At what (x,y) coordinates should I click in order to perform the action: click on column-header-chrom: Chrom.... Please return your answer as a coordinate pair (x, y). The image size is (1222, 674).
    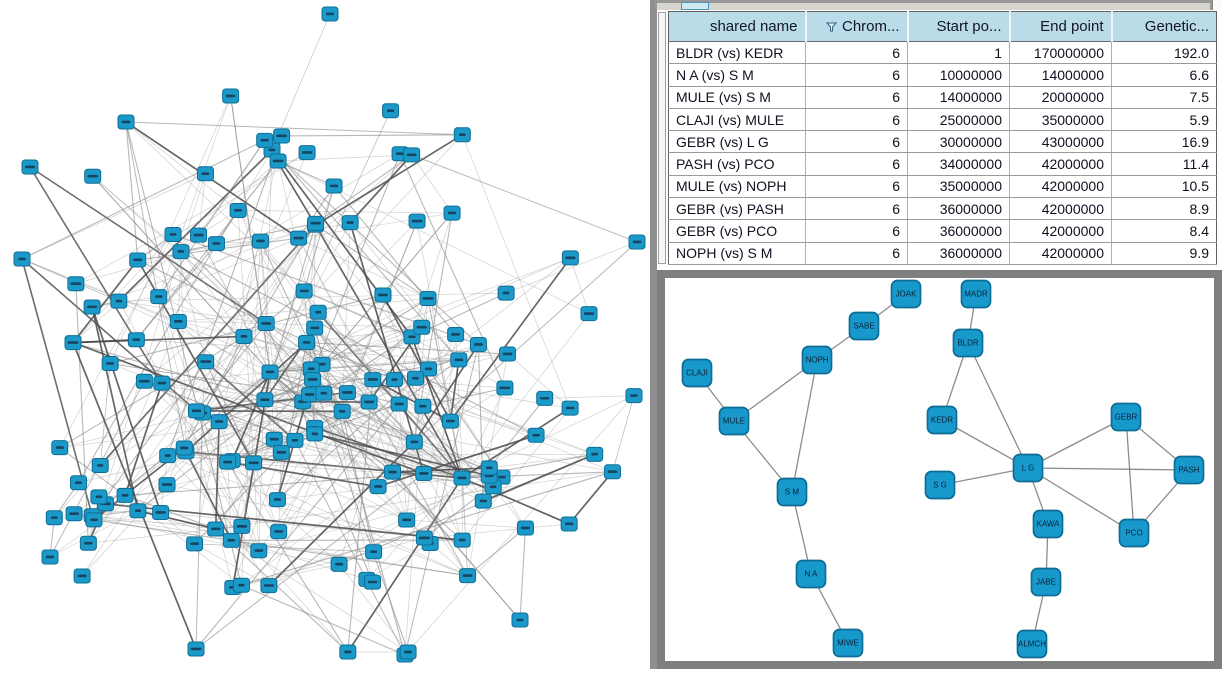
    Looking at the image, I should click on (857, 27).